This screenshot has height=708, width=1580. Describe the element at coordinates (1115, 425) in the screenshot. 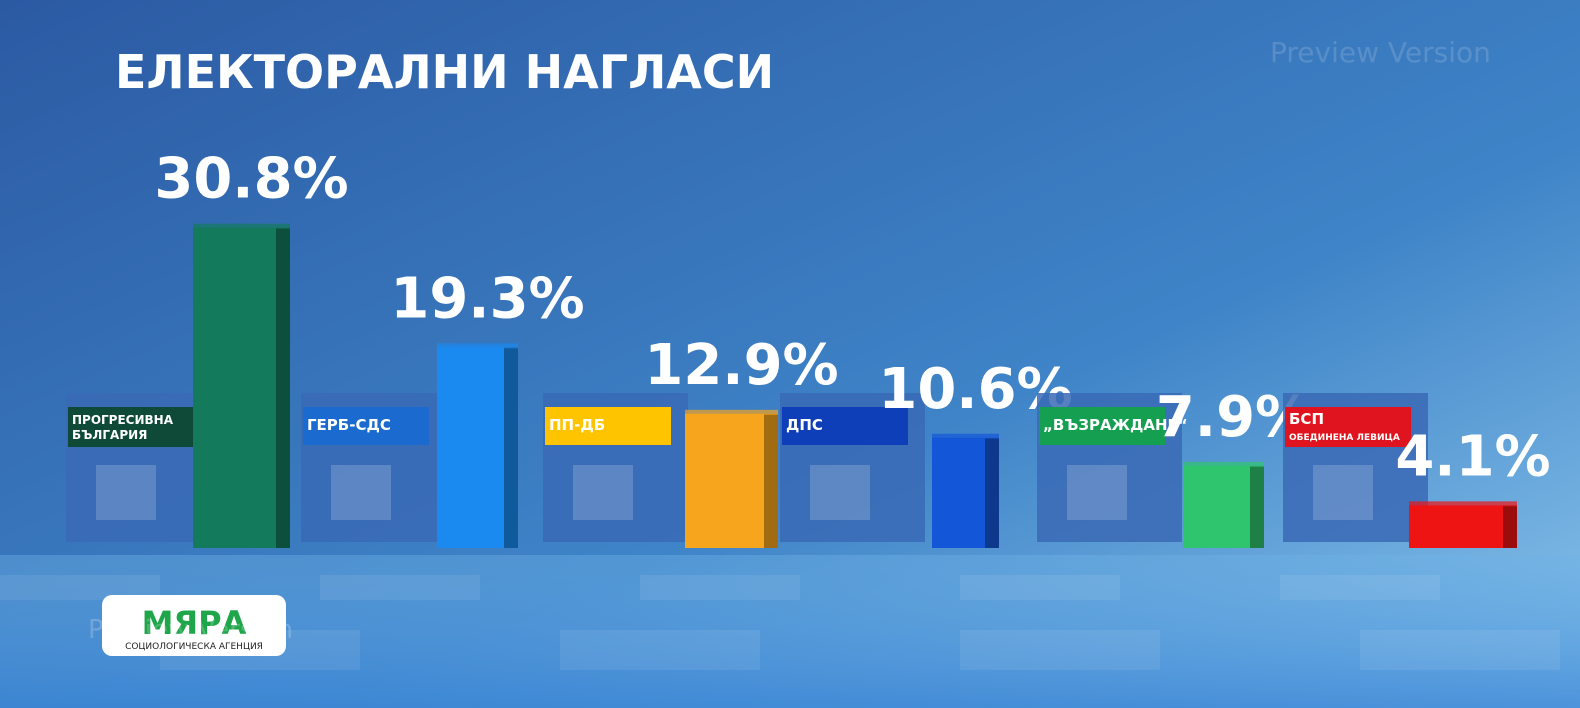

I see `category-label: „ВЪЗРАЖДАНЕ“` at that location.